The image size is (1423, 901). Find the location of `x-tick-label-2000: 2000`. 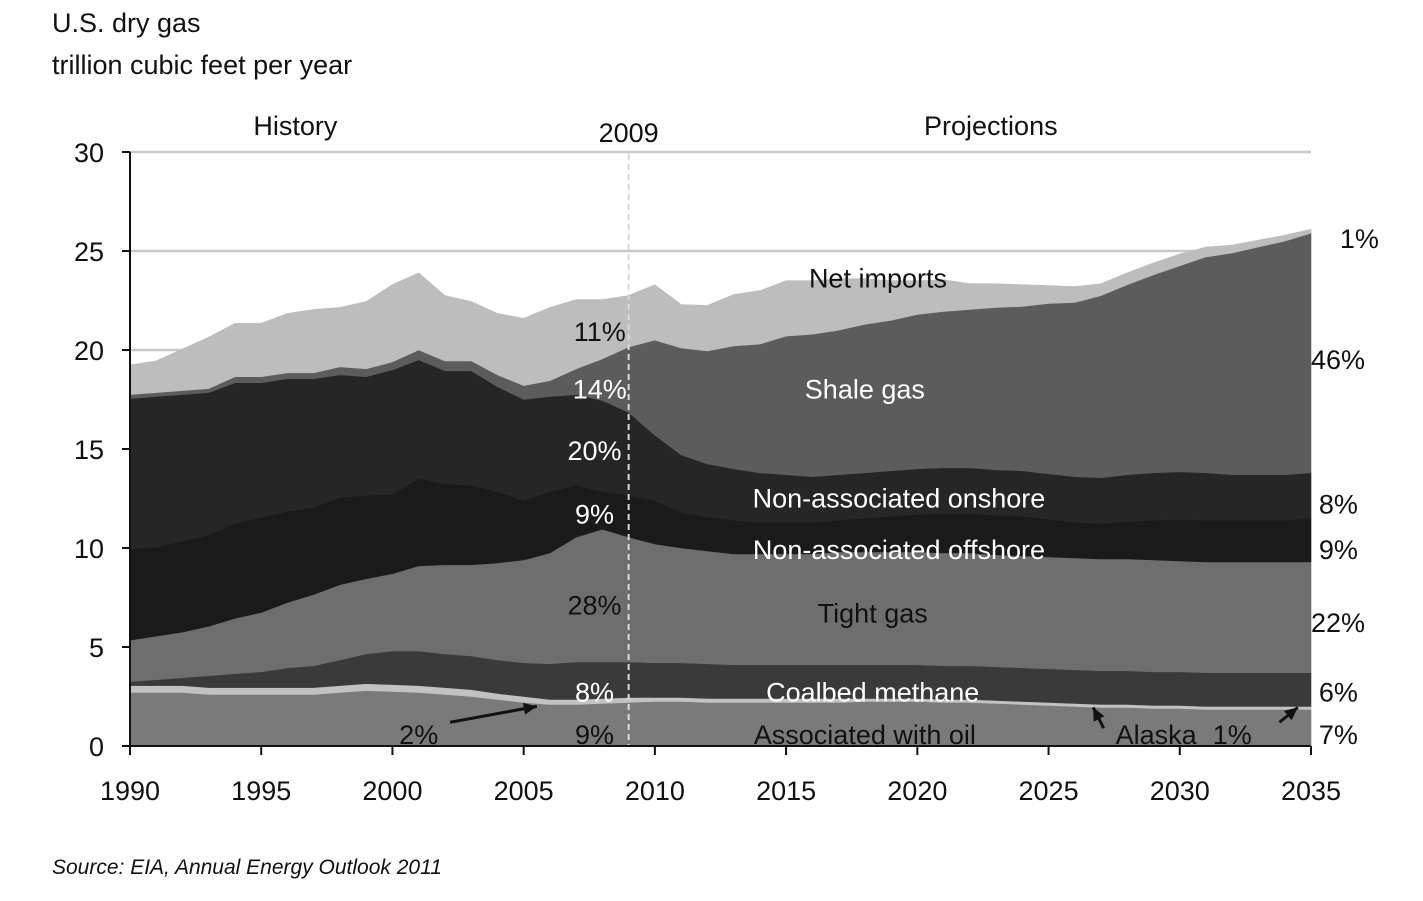

x-tick-label-2000: 2000 is located at coordinates (392, 791).